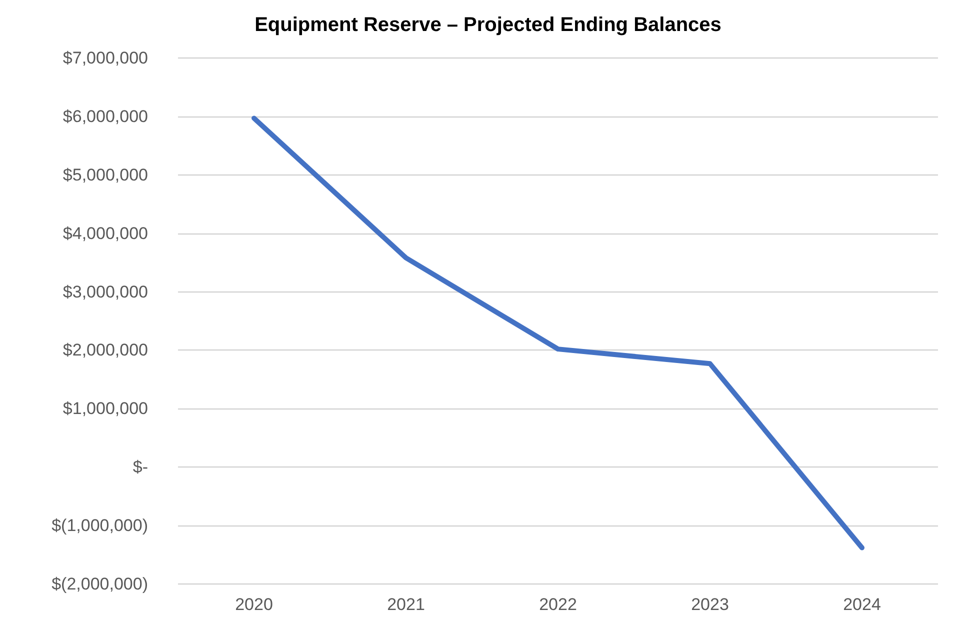  I want to click on y-tick-label: $6,000,000, so click(105, 116).